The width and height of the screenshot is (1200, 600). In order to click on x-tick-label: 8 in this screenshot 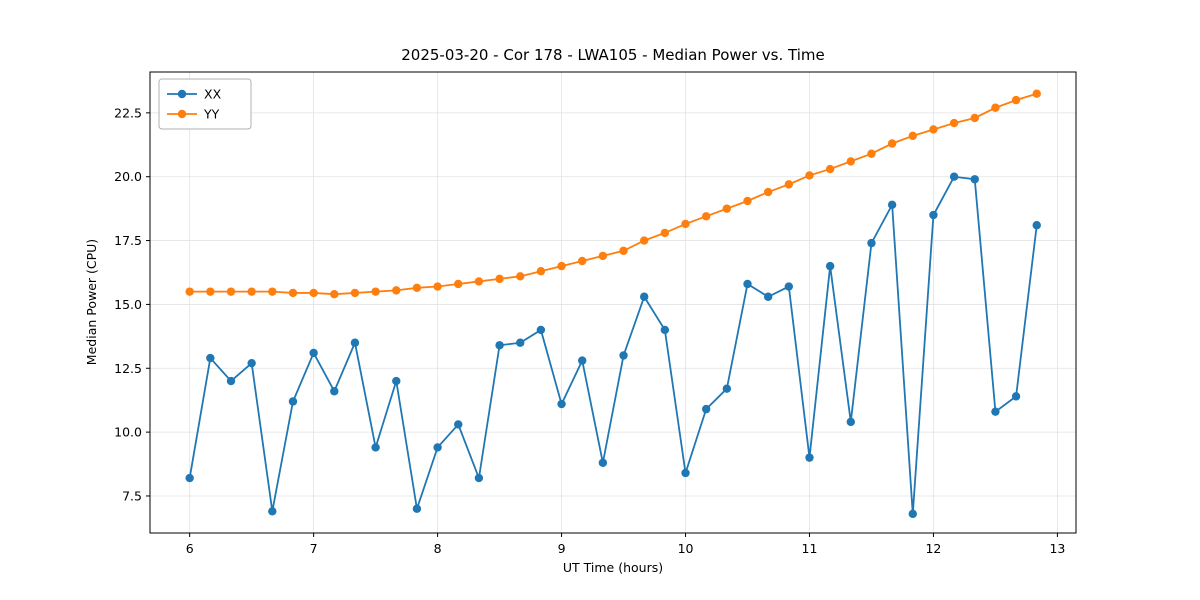, I will do `click(438, 548)`.